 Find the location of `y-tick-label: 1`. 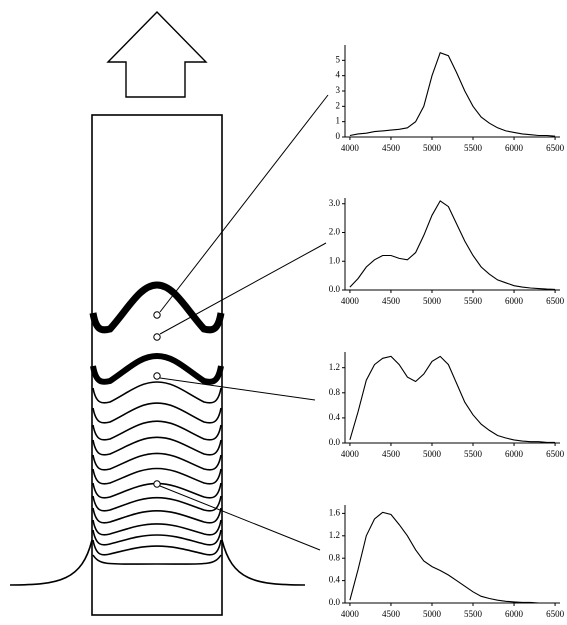

y-tick-label: 1 is located at coordinates (338, 121).